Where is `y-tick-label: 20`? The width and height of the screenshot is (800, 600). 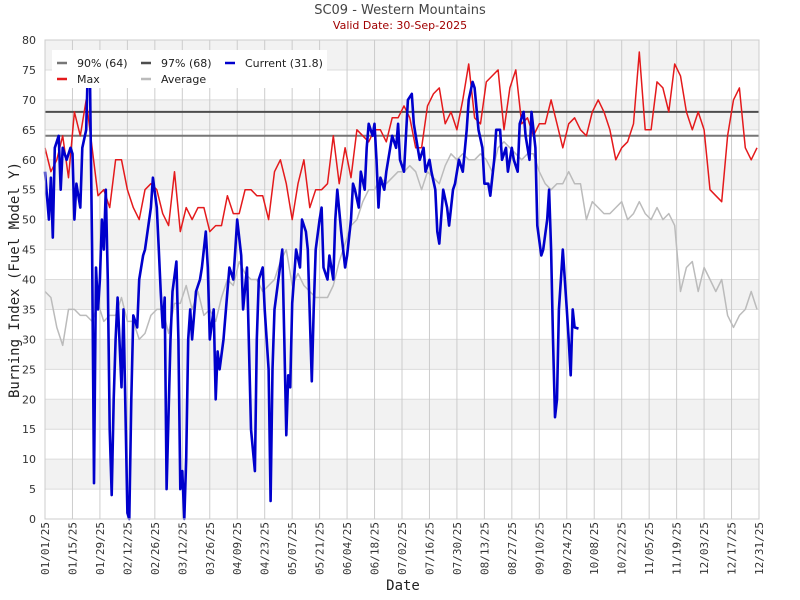 y-tick-label: 20 is located at coordinates (29, 399).